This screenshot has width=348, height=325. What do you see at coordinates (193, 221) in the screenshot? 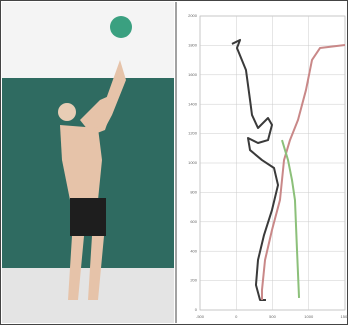
I see `y-tick-label: 600` at bounding box center [193, 221].